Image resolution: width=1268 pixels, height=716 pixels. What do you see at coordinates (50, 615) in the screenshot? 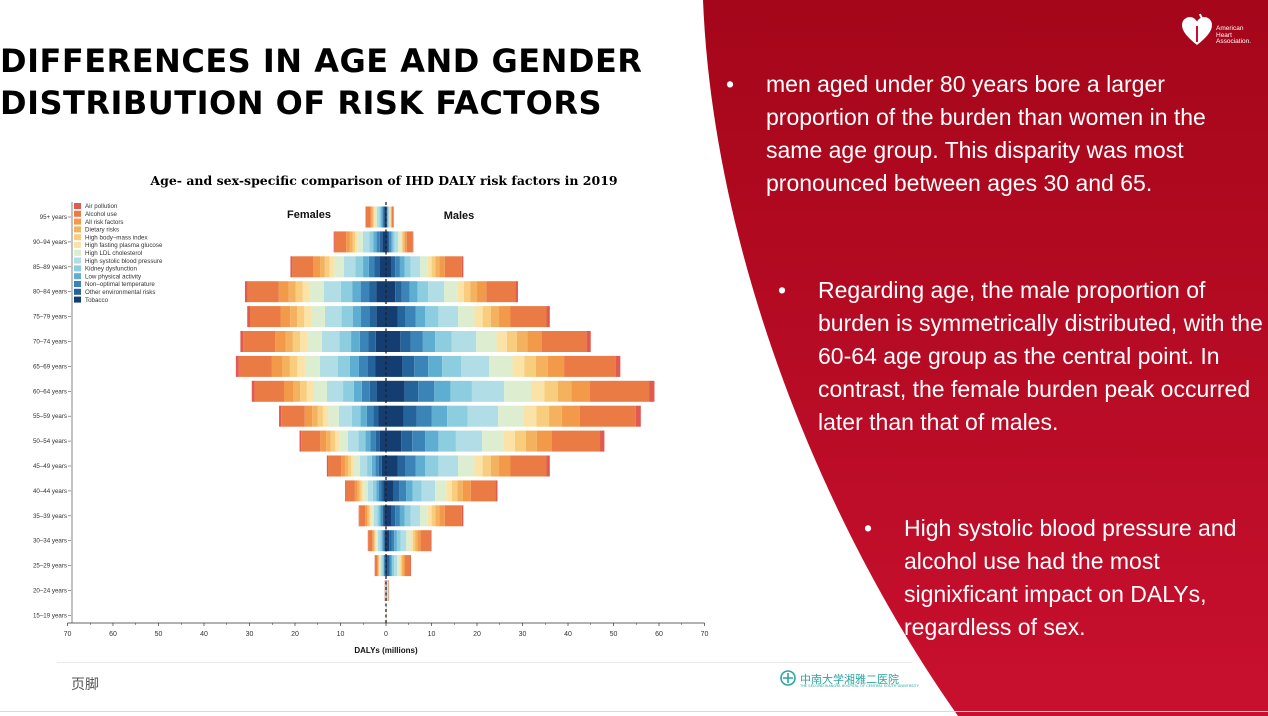
I see `y-tick-label: 15–19 years` at bounding box center [50, 615].